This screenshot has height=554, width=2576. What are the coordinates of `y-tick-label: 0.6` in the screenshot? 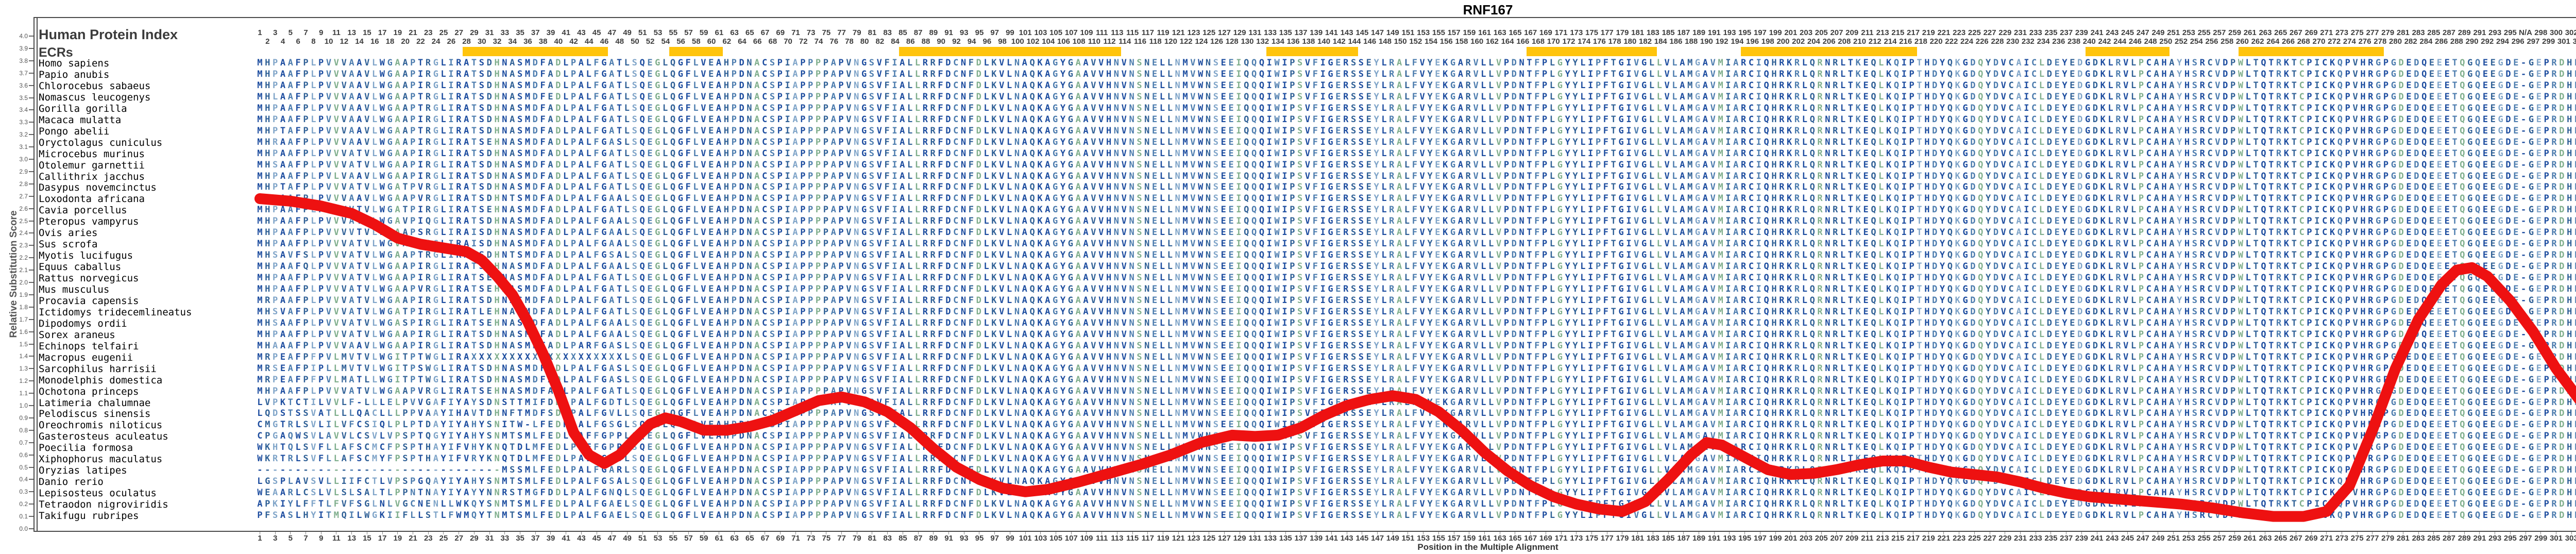 It's located at (23, 455).